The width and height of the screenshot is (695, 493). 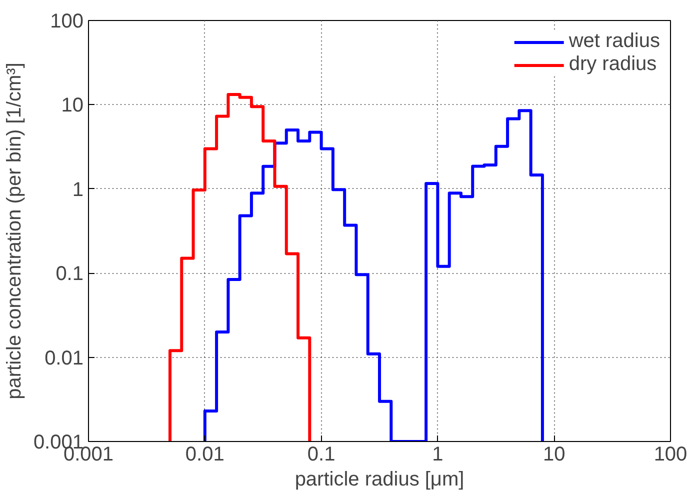 I want to click on x-tick-label: 0.01, so click(x=204, y=455).